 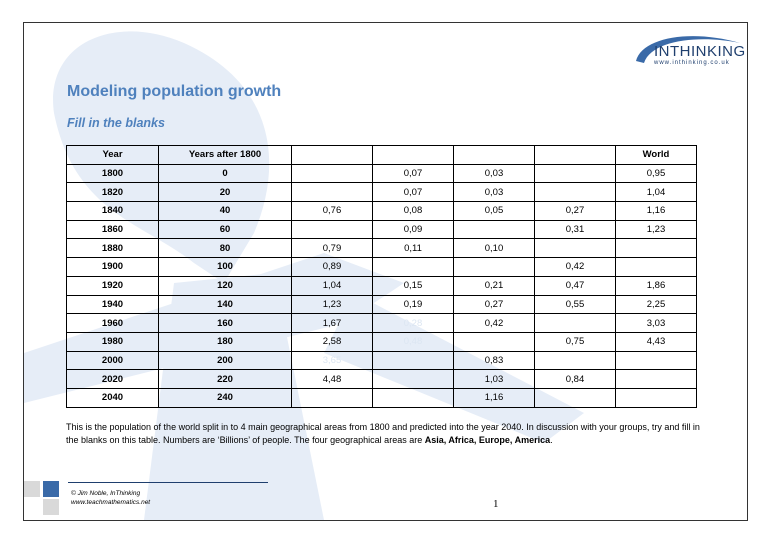 I want to click on year-cell: 1920, so click(x=112, y=285).